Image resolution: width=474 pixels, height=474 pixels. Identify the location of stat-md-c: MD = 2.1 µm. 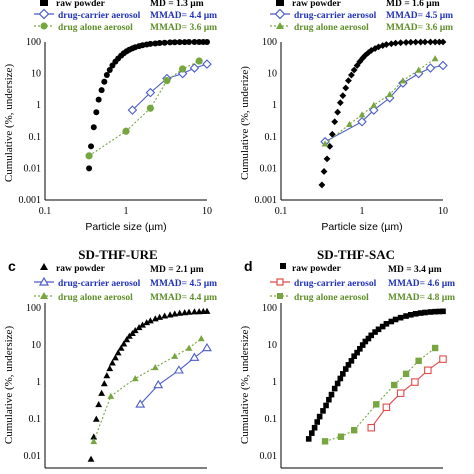
(177, 270).